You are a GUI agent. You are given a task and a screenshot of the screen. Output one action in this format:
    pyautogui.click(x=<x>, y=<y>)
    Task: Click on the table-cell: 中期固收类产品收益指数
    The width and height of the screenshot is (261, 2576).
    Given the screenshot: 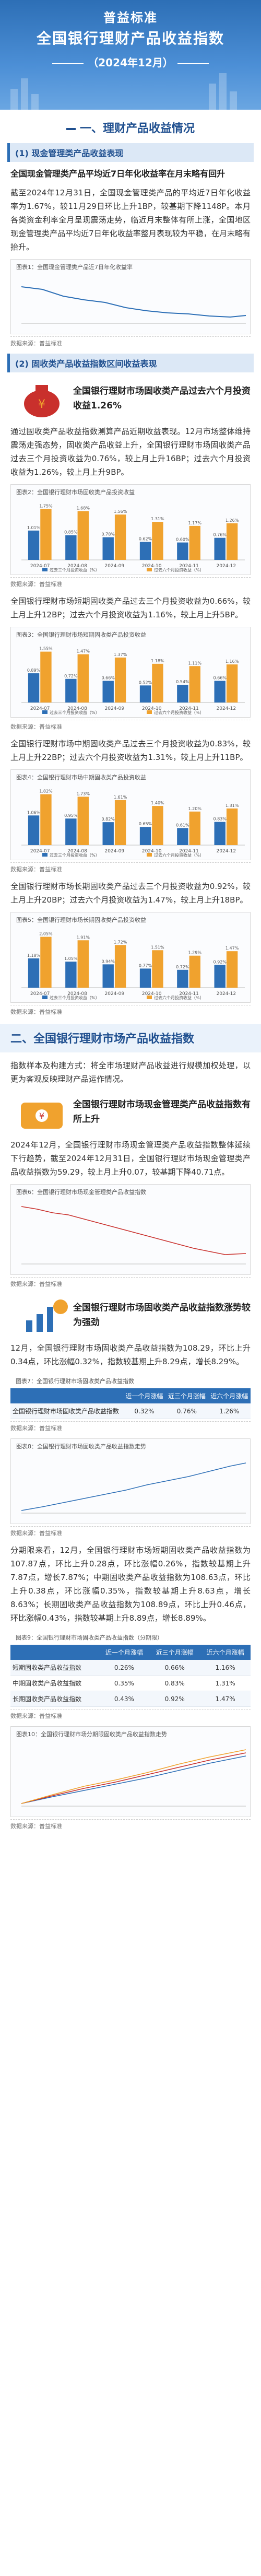 What is the action you would take?
    pyautogui.click(x=54, y=1683)
    